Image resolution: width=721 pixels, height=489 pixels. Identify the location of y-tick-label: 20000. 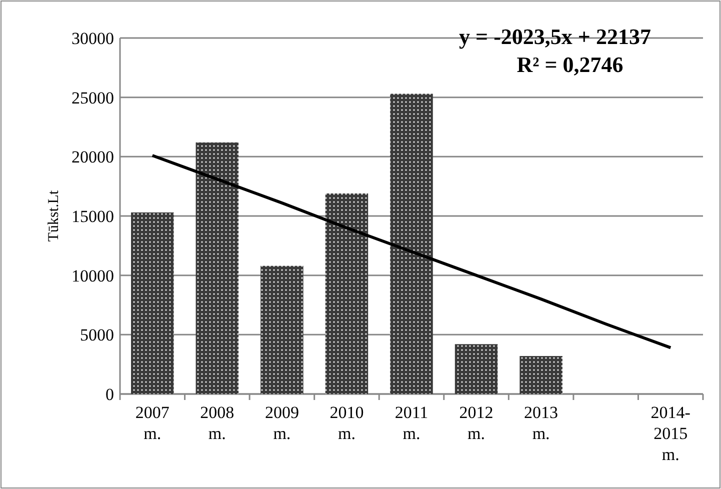
(93, 157).